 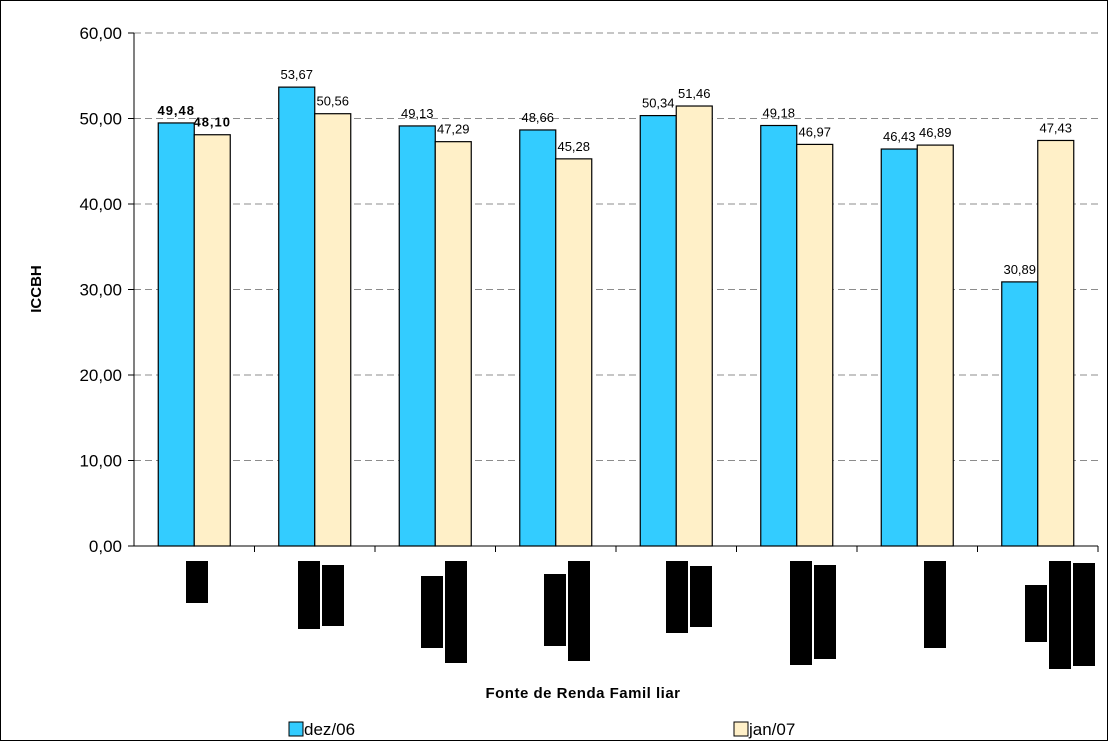 I want to click on data-label: 48,66, so click(x=537, y=117).